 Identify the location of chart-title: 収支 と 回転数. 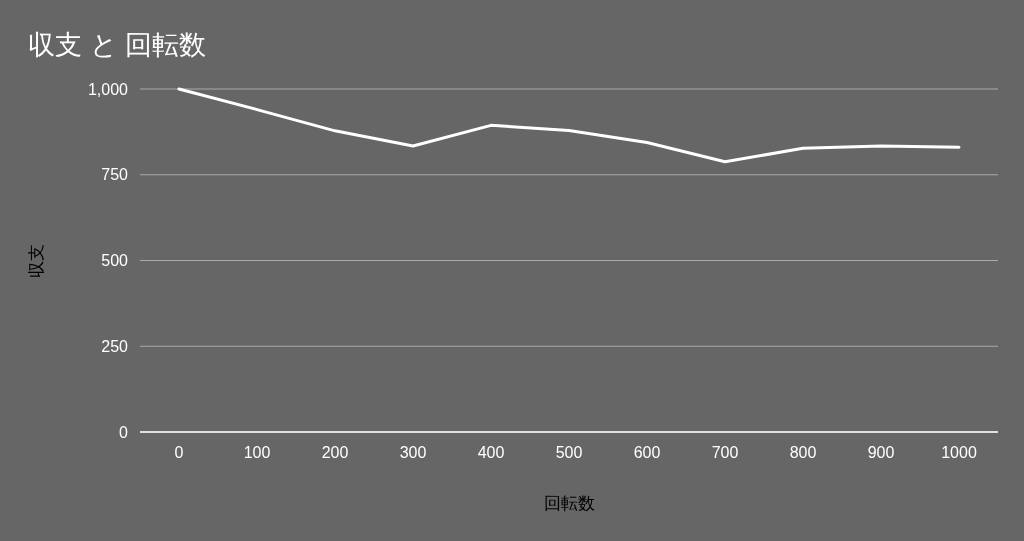
(117, 45).